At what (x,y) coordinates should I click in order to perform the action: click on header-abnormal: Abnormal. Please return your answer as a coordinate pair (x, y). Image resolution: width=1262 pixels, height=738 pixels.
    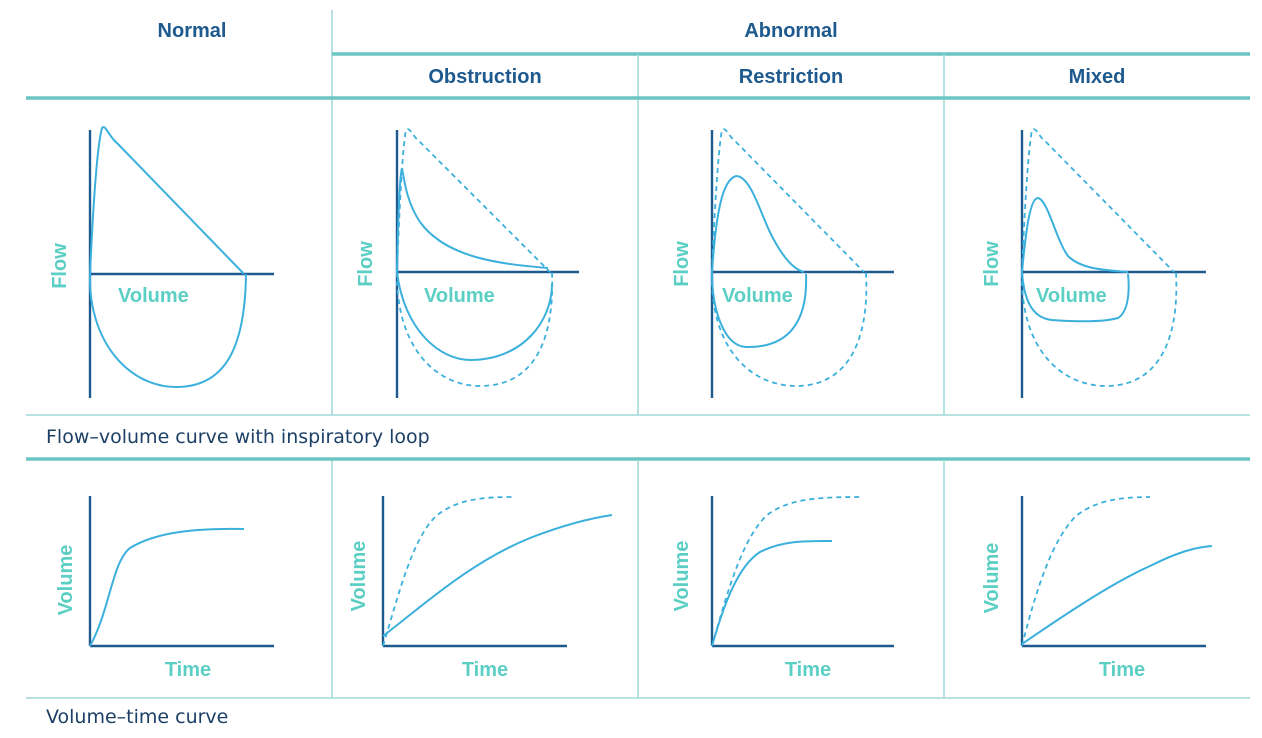
    Looking at the image, I should click on (791, 31).